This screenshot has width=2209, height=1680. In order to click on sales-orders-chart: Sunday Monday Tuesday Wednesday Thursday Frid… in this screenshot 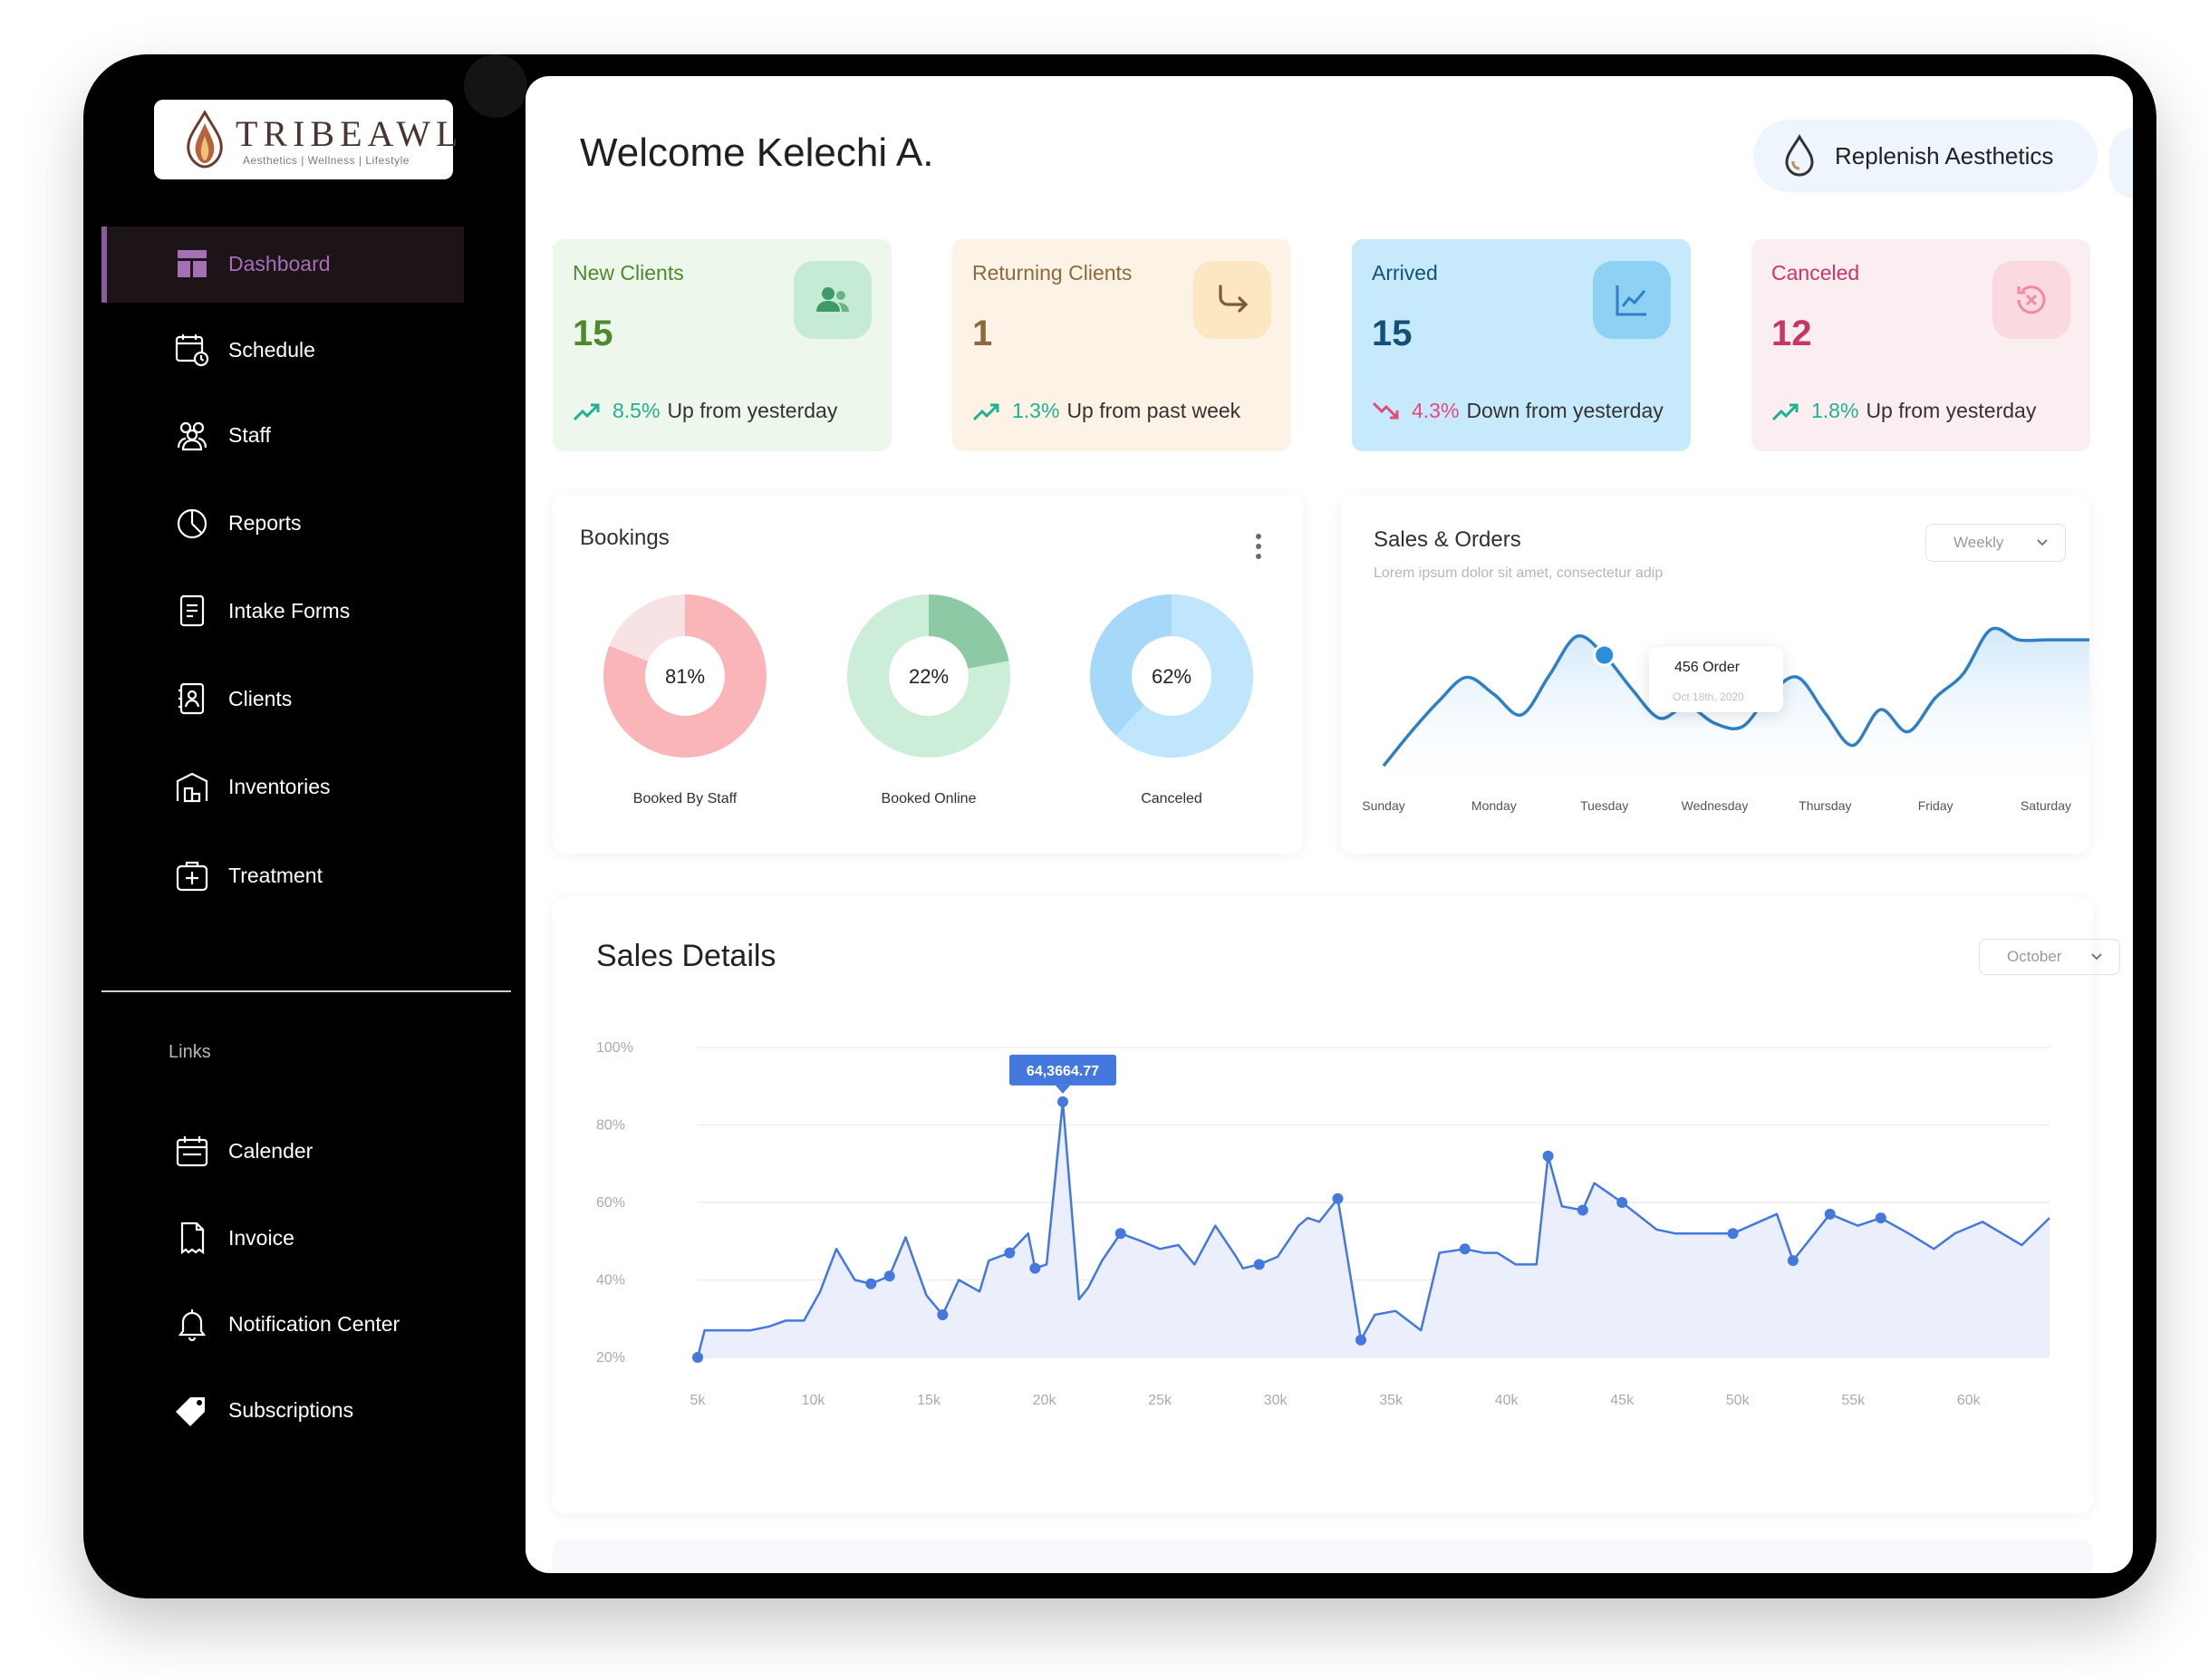, I will do `click(1725, 719)`.